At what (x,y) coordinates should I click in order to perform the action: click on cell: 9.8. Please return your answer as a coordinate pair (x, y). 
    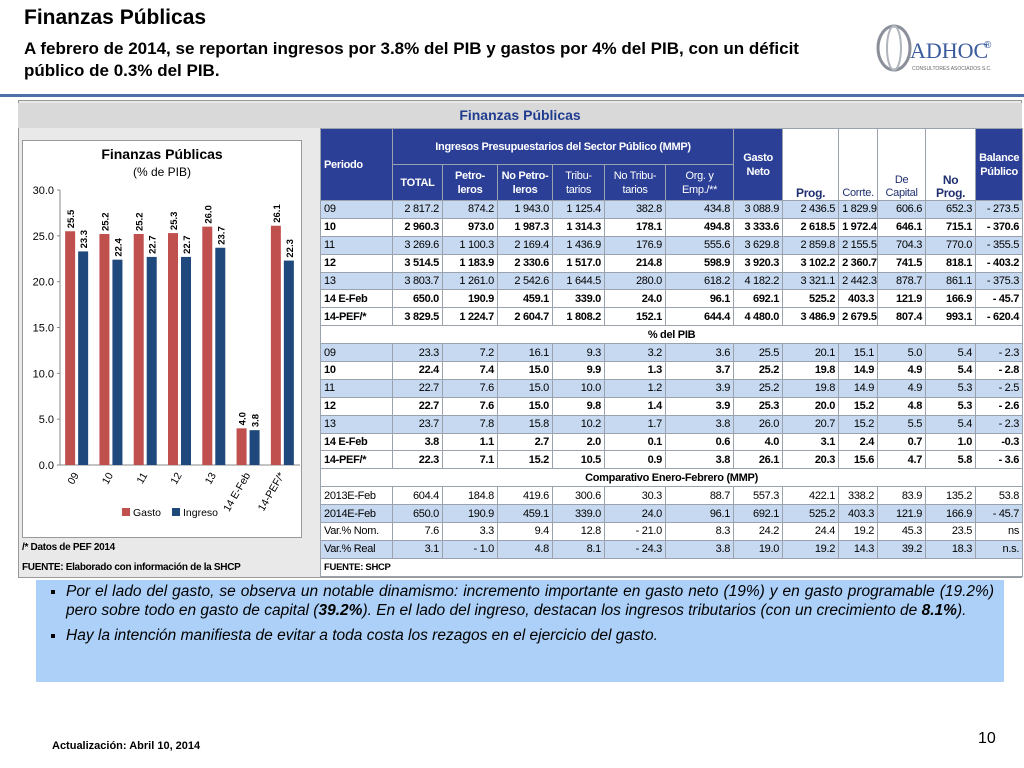
    Looking at the image, I should click on (578, 406).